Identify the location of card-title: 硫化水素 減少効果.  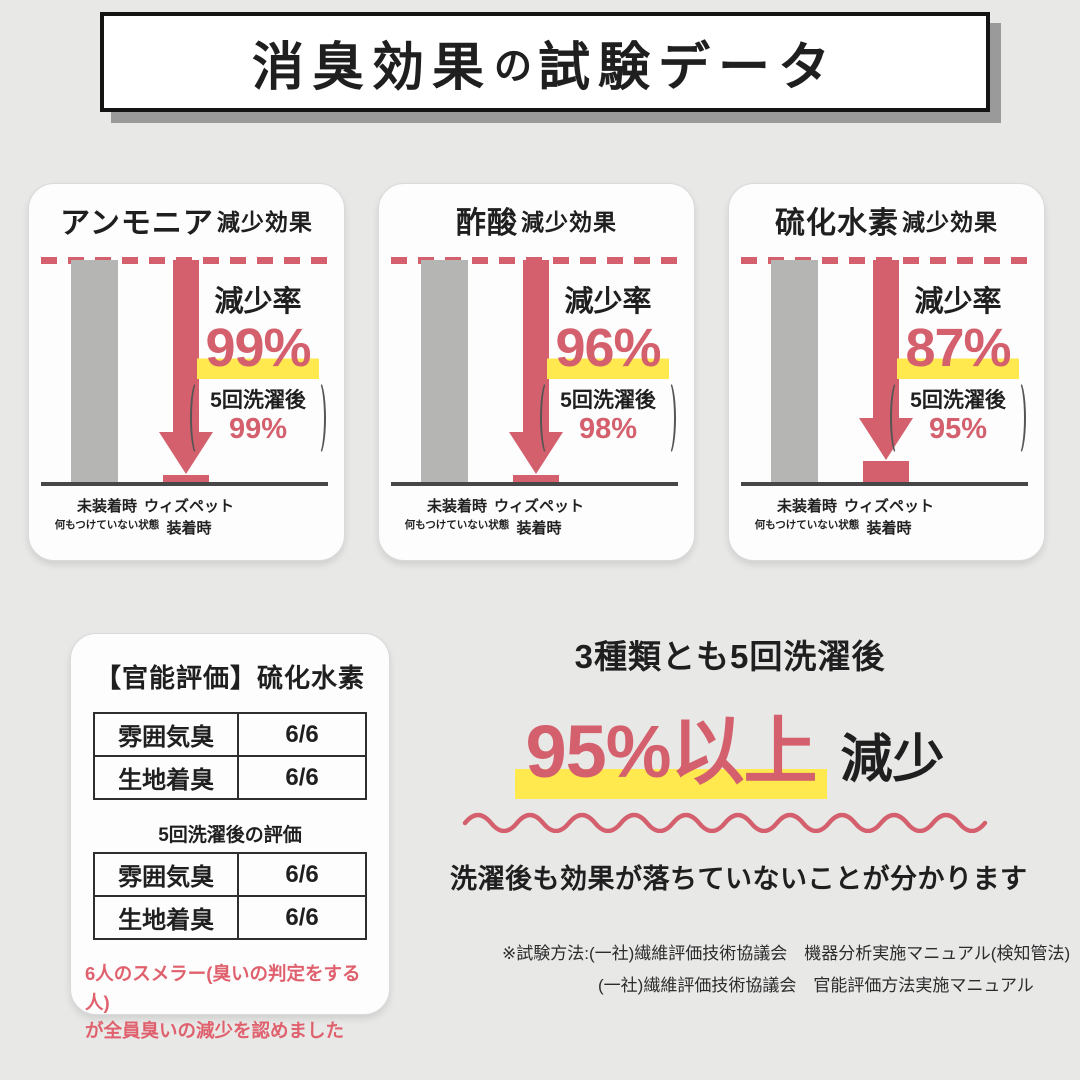
(886, 220).